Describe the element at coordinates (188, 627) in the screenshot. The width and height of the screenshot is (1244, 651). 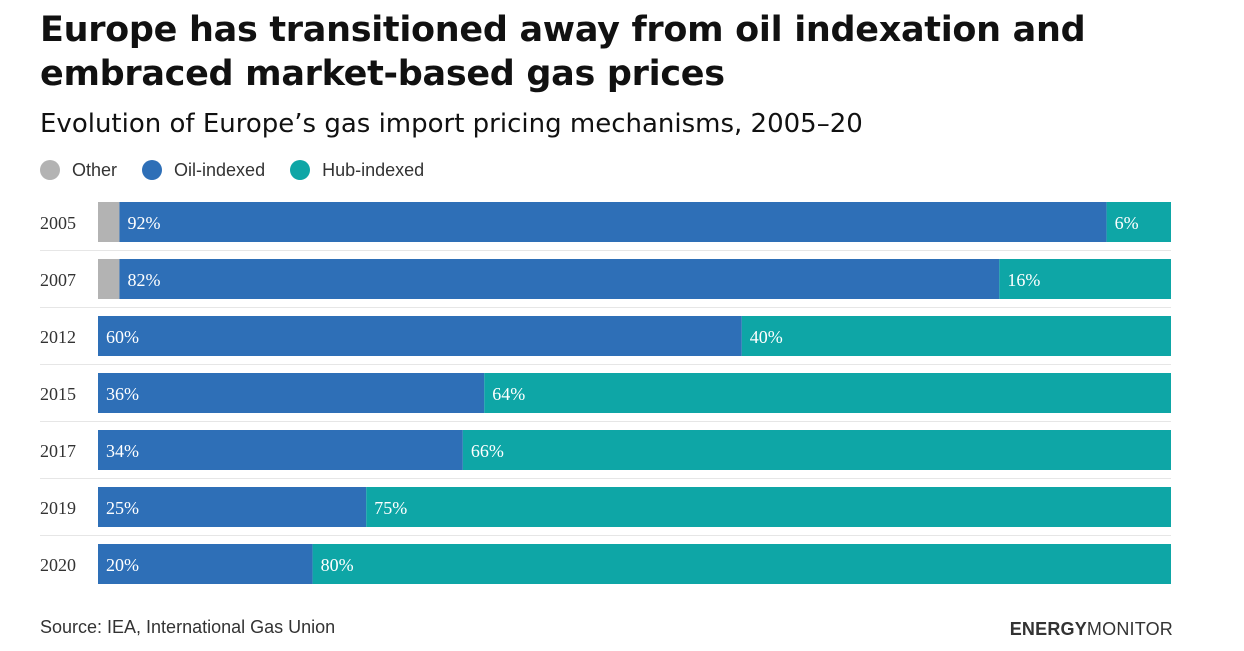
I see `source-note: Source: IEA, International Gas Union` at that location.